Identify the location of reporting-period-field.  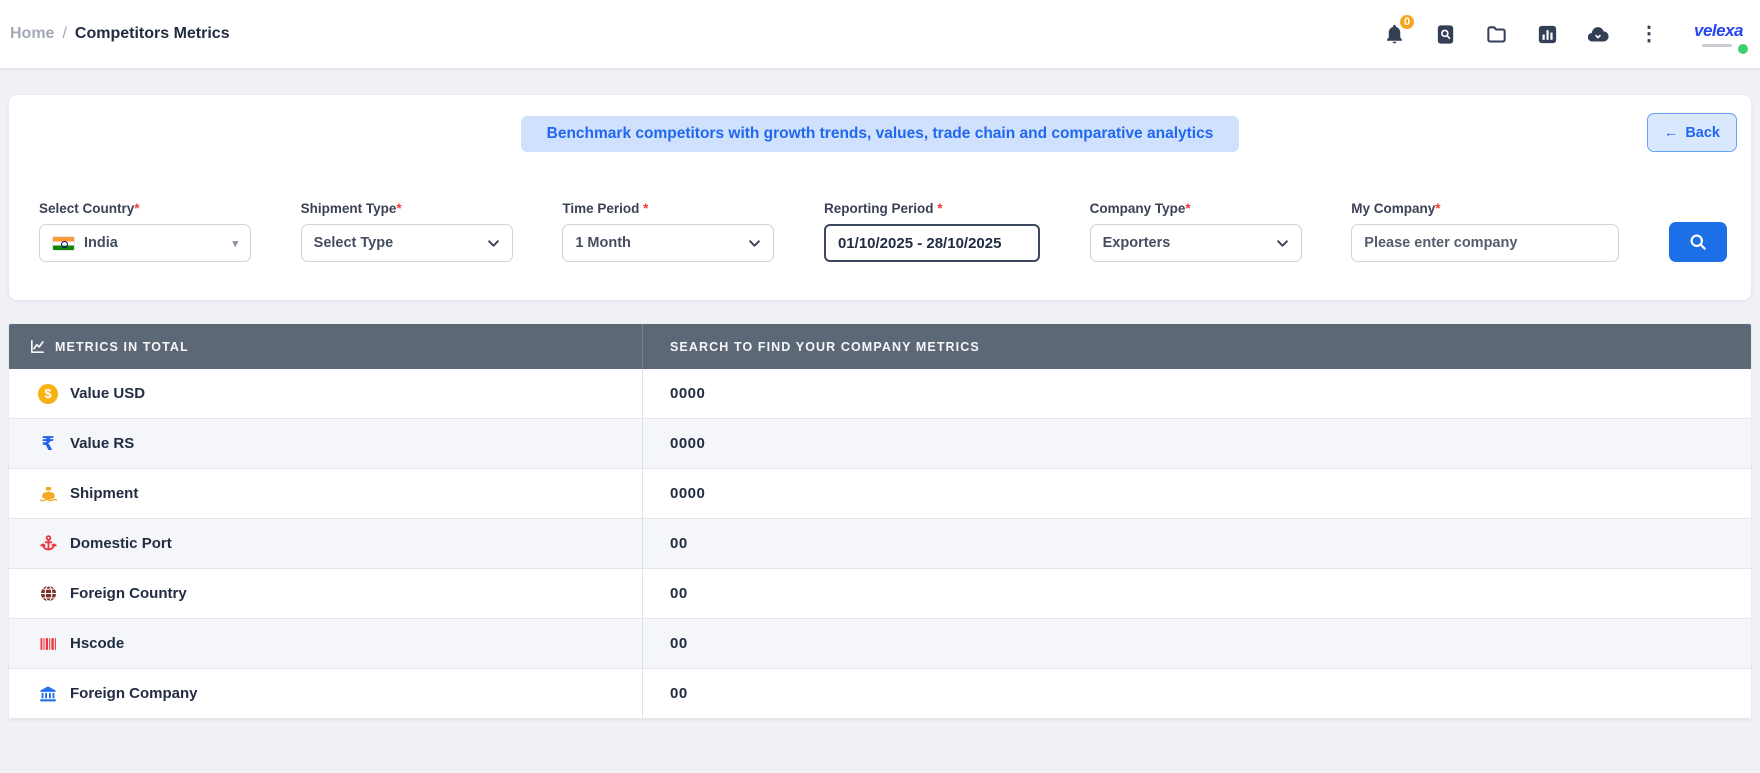
(931, 243).